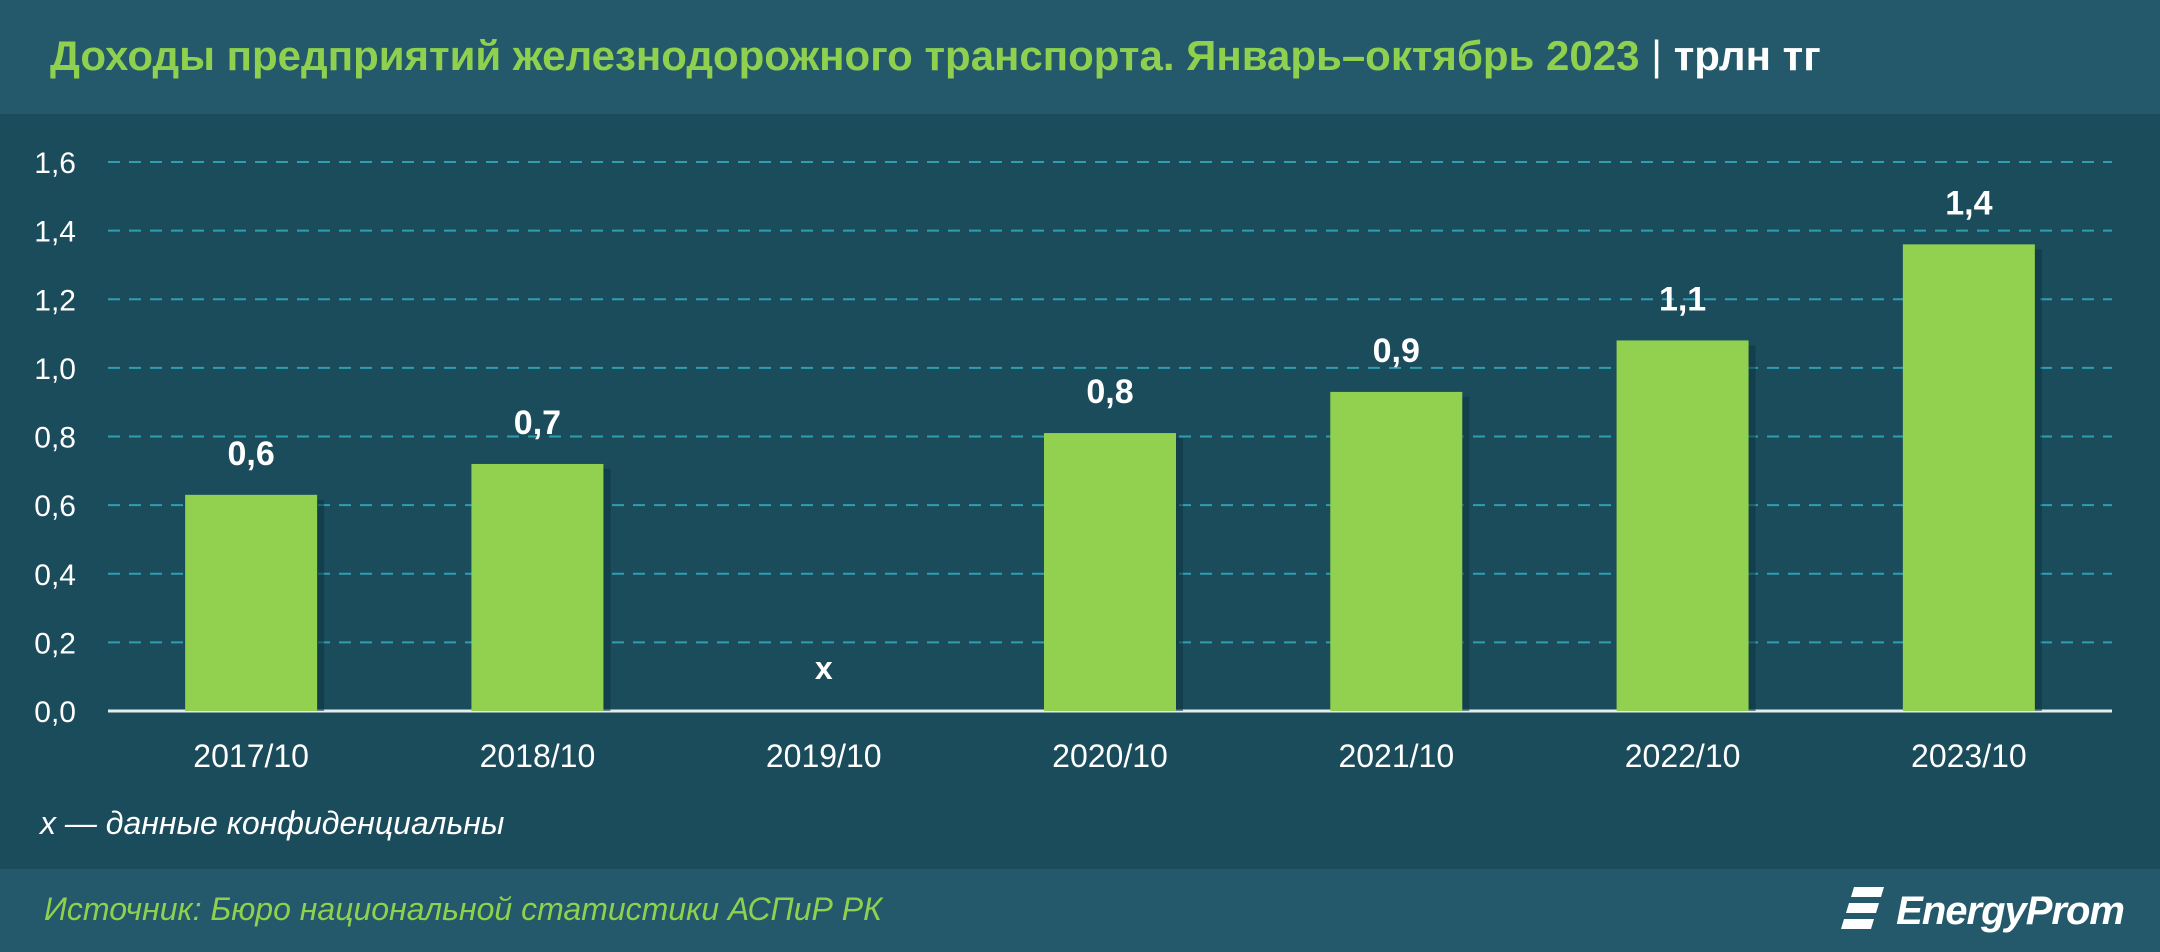 Image resolution: width=2160 pixels, height=952 pixels. I want to click on energyprom-logo-icon, so click(1863, 908).